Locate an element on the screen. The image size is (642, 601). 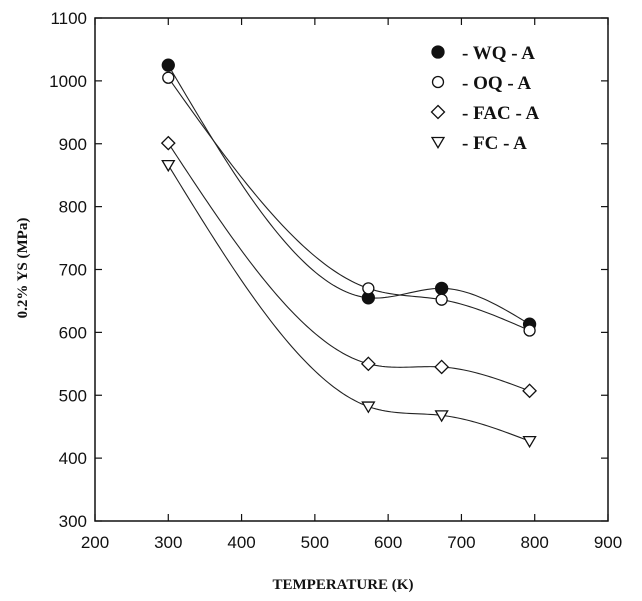
y-tick-label: 400 is located at coordinates (73, 458).